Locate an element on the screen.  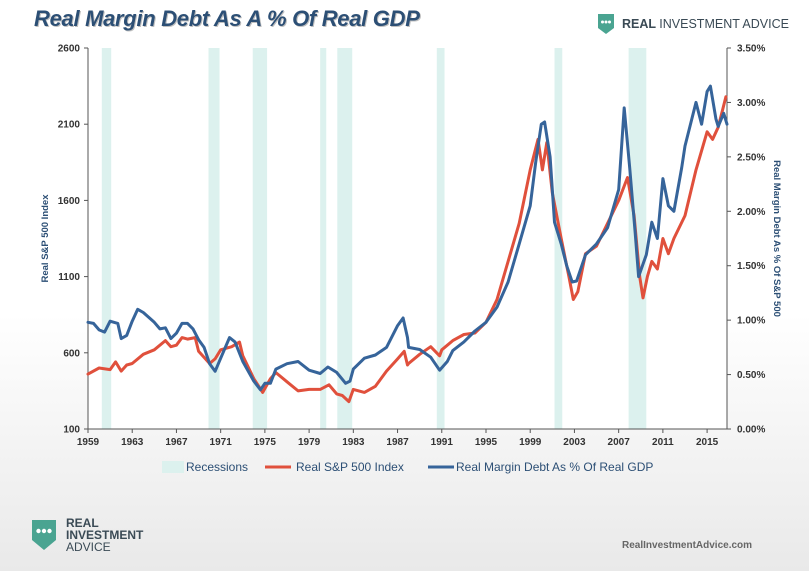
y-left-axis-title: Real S&P 500 Index is located at coordinates (45, 238).